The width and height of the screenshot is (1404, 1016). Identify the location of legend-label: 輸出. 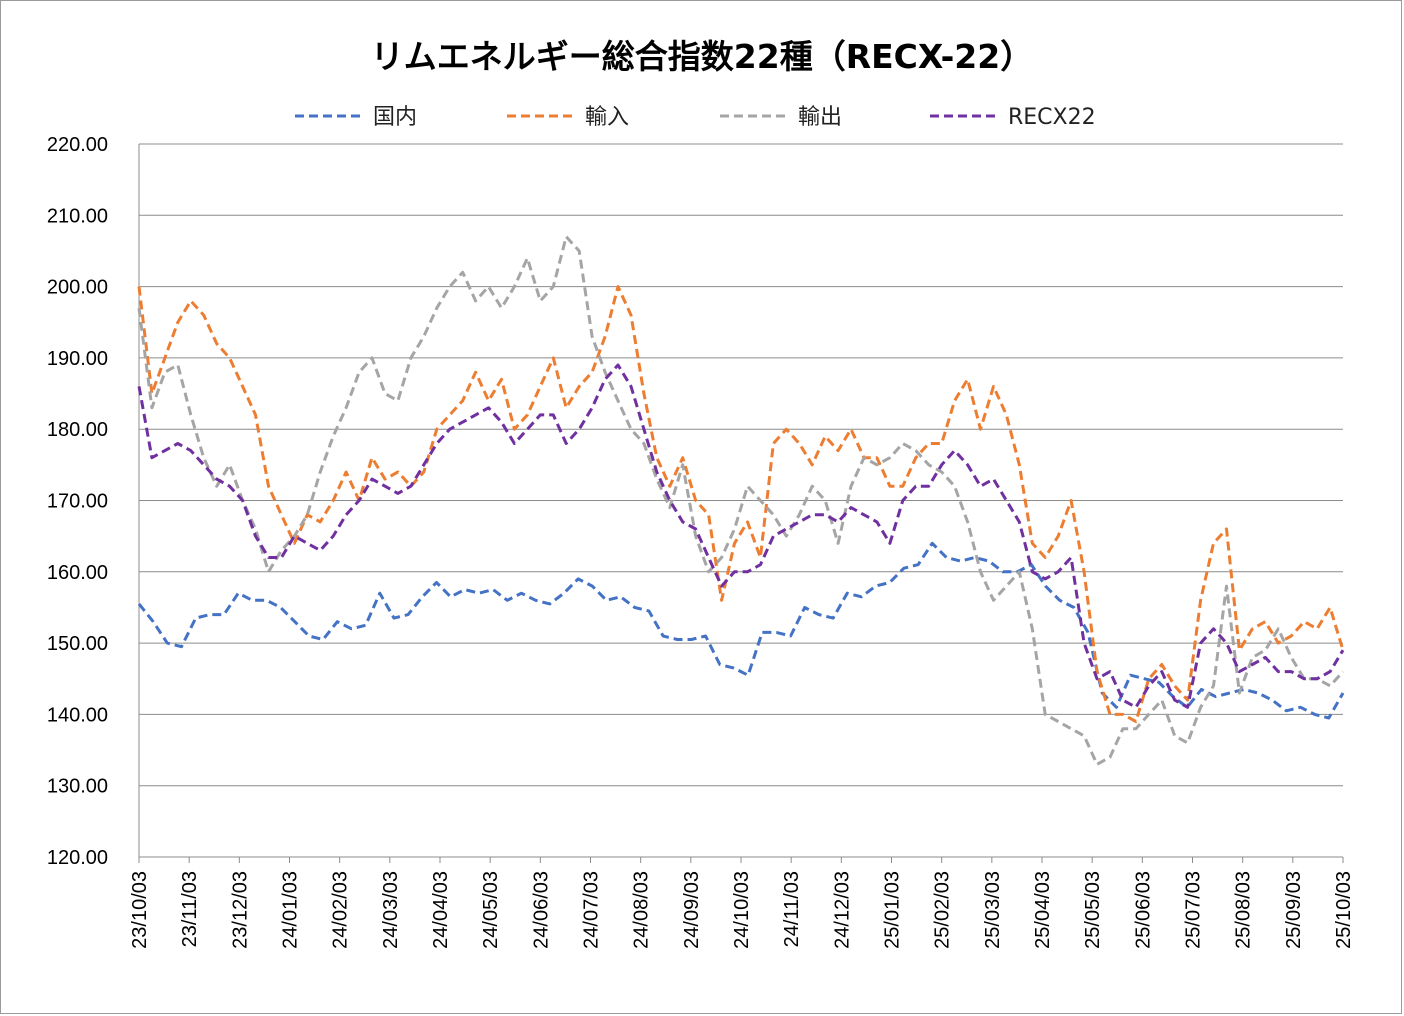
(820, 117).